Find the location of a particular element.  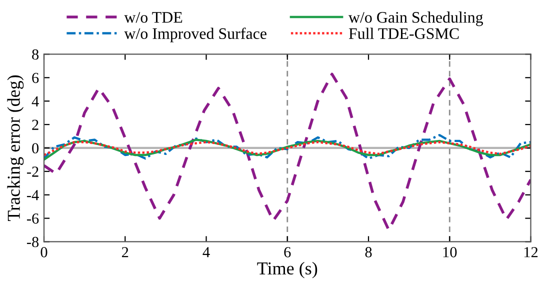

x-tick-label: 2 is located at coordinates (125, 252).